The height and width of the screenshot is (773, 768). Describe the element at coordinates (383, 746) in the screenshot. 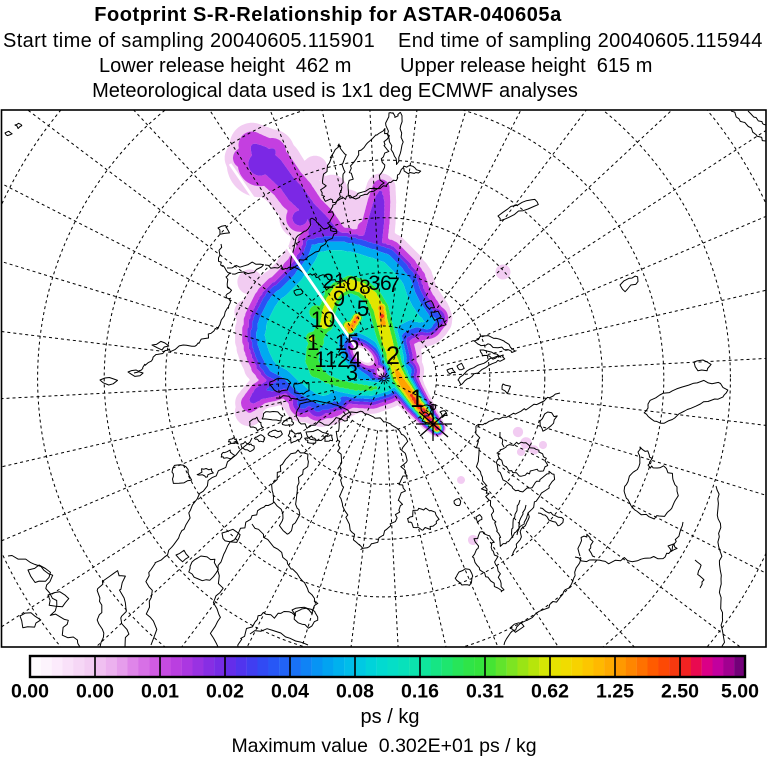

I see `svg-text:Maximum value 0.302E+01 ps /: Maximum value 0.302E+01 ps / kg` at that location.